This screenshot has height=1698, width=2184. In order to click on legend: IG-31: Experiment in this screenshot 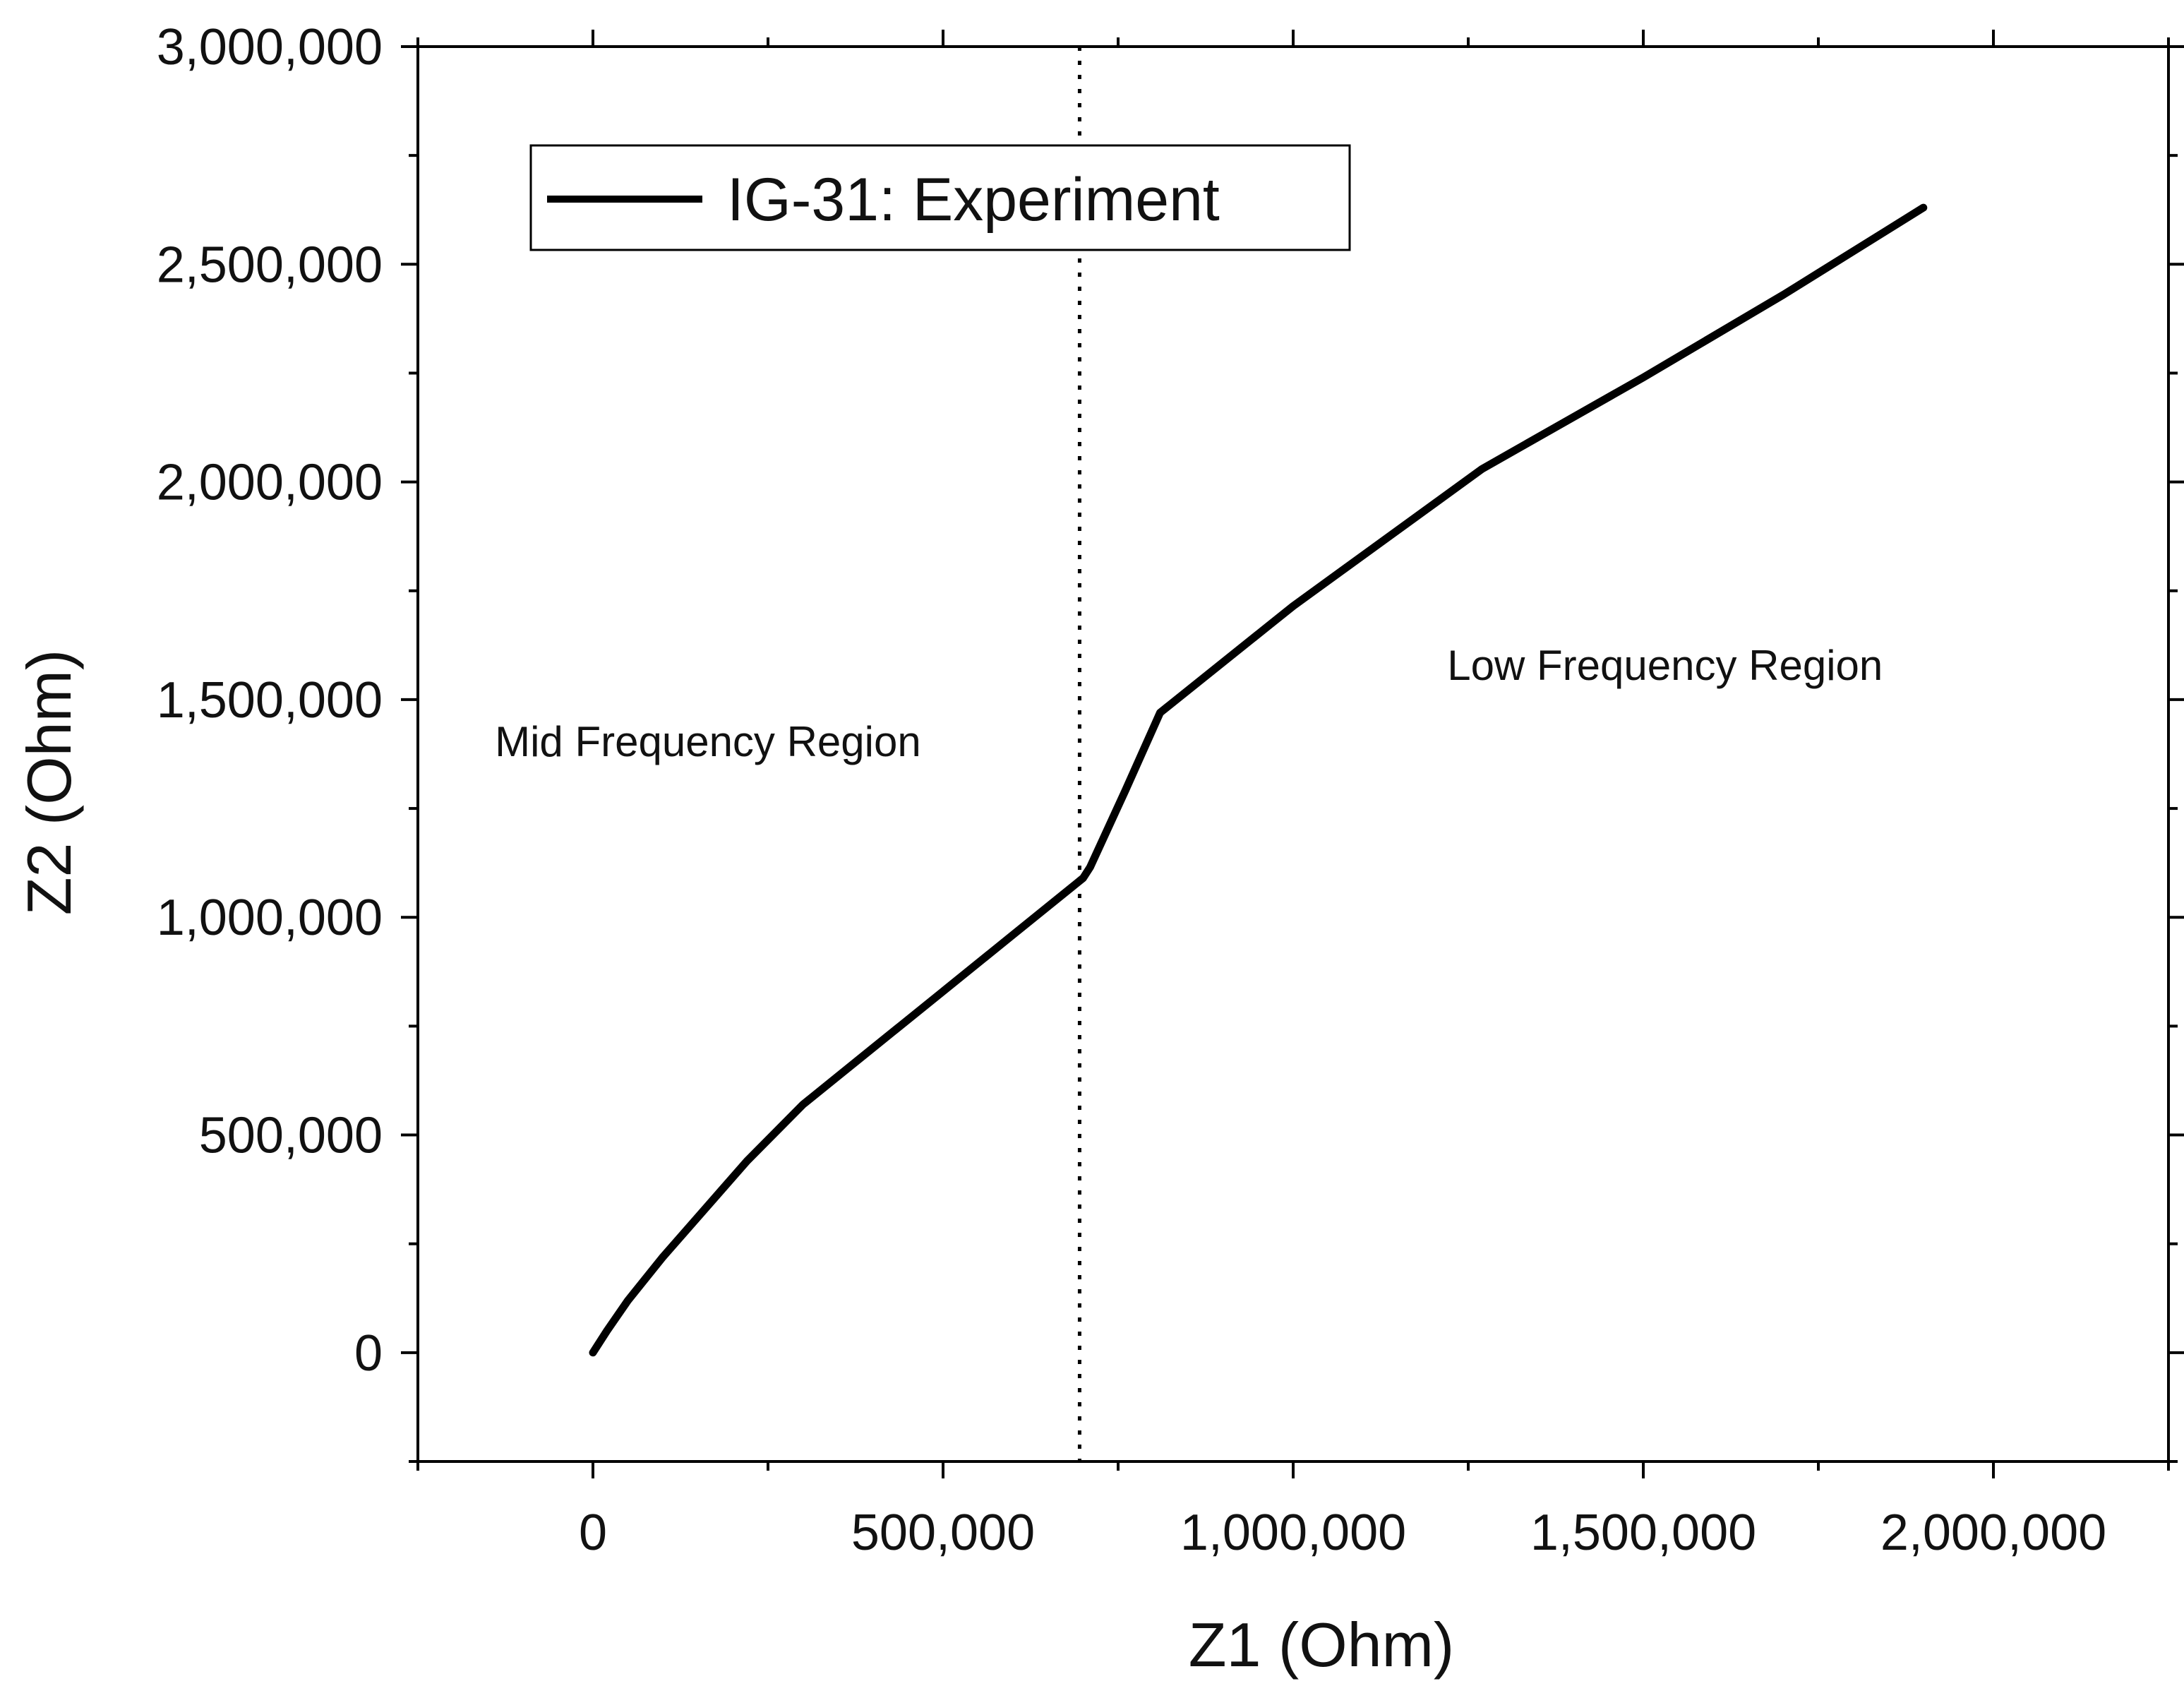, I will do `click(940, 198)`.